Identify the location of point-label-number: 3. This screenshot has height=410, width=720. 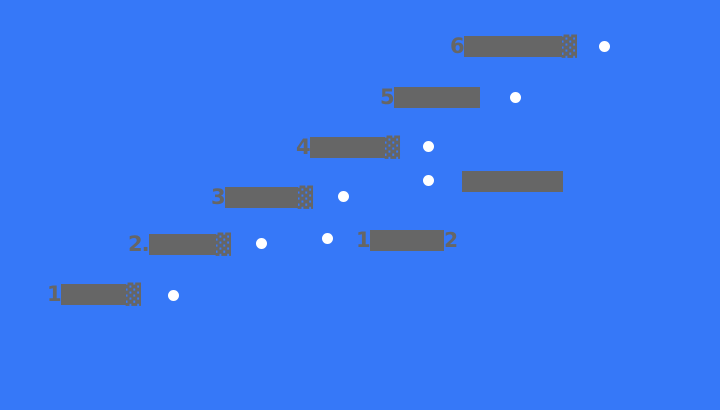
(218, 197).